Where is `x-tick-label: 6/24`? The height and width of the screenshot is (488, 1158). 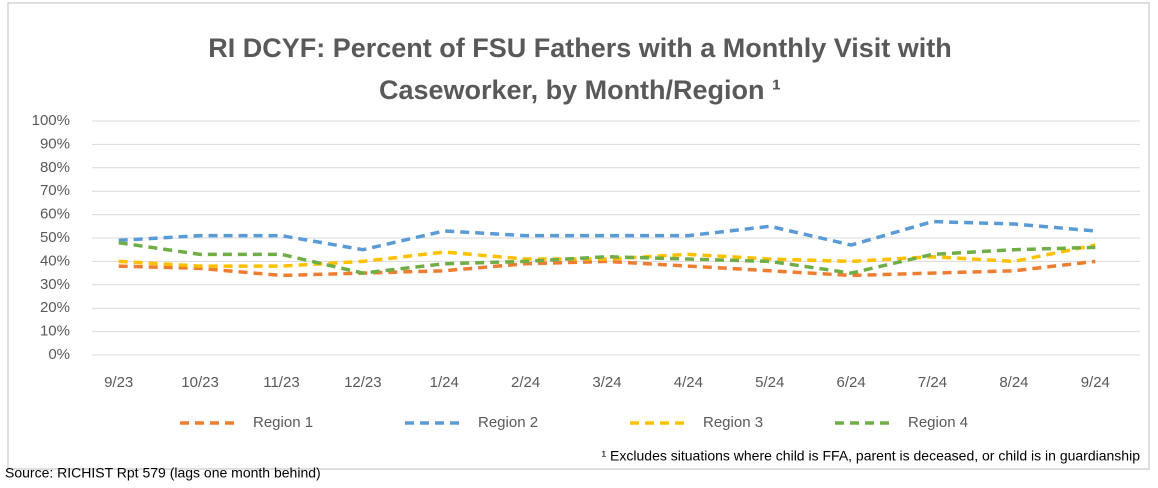
x-tick-label: 6/24 is located at coordinates (851, 382).